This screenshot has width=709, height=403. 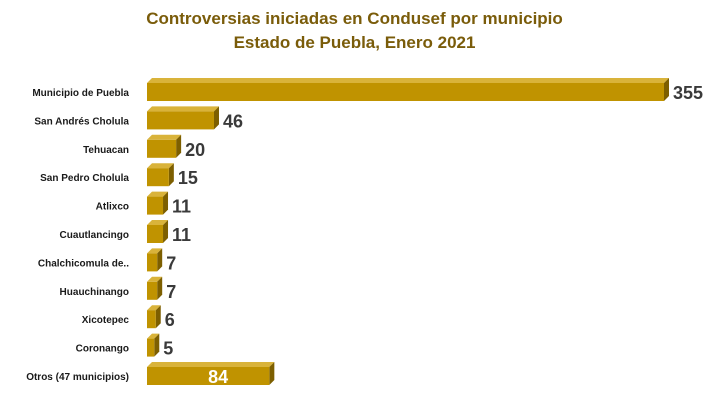 What do you see at coordinates (170, 320) in the screenshot?
I see `data-label: 6` at bounding box center [170, 320].